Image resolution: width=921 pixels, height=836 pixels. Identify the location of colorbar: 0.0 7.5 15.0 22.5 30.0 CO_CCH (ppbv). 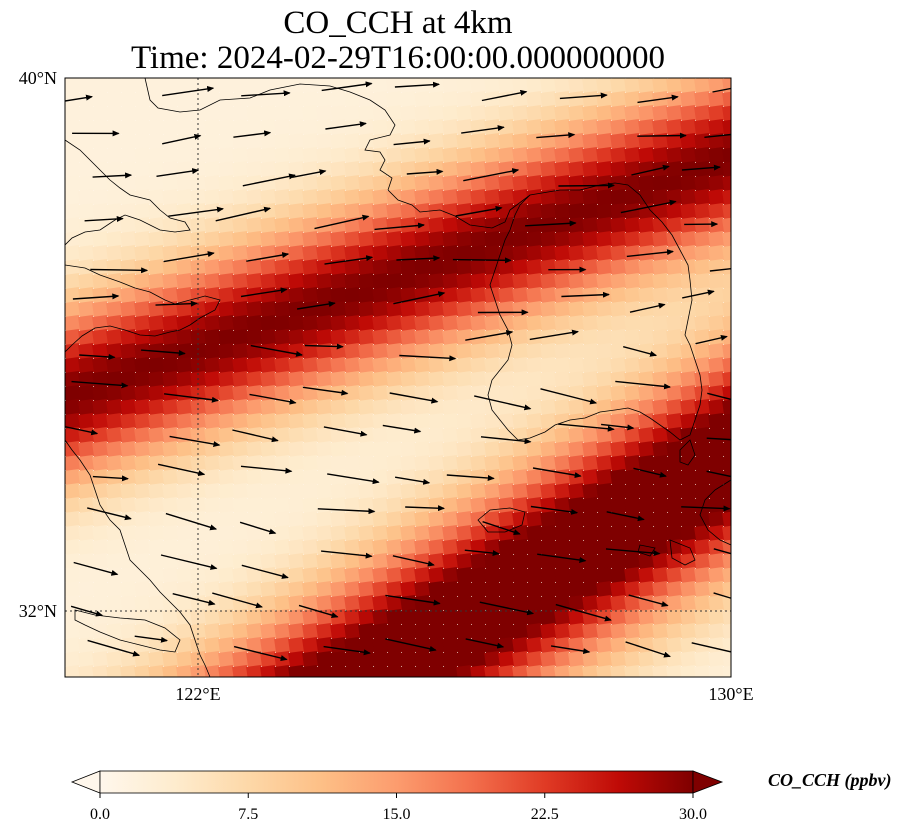
(481, 796).